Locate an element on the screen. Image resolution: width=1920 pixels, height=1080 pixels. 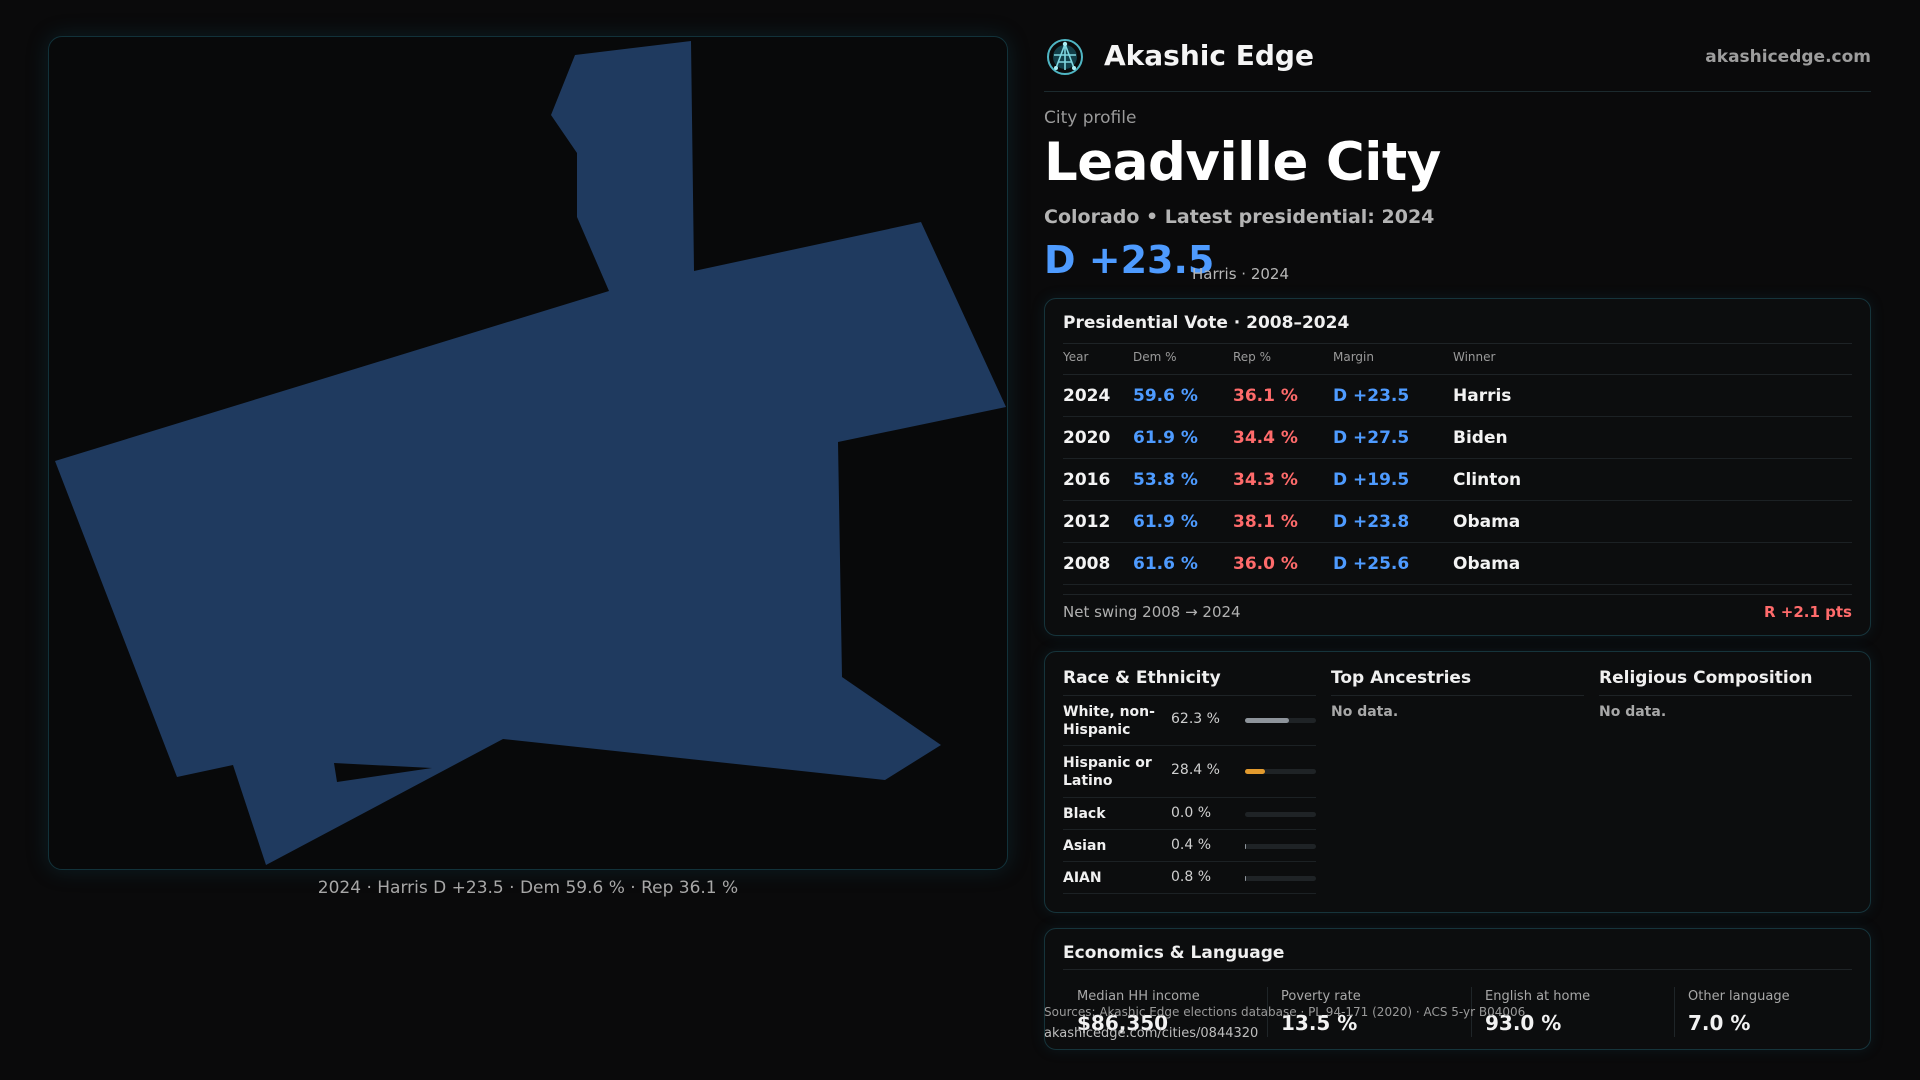
stat-label: Poverty rate is located at coordinates (1321, 996).